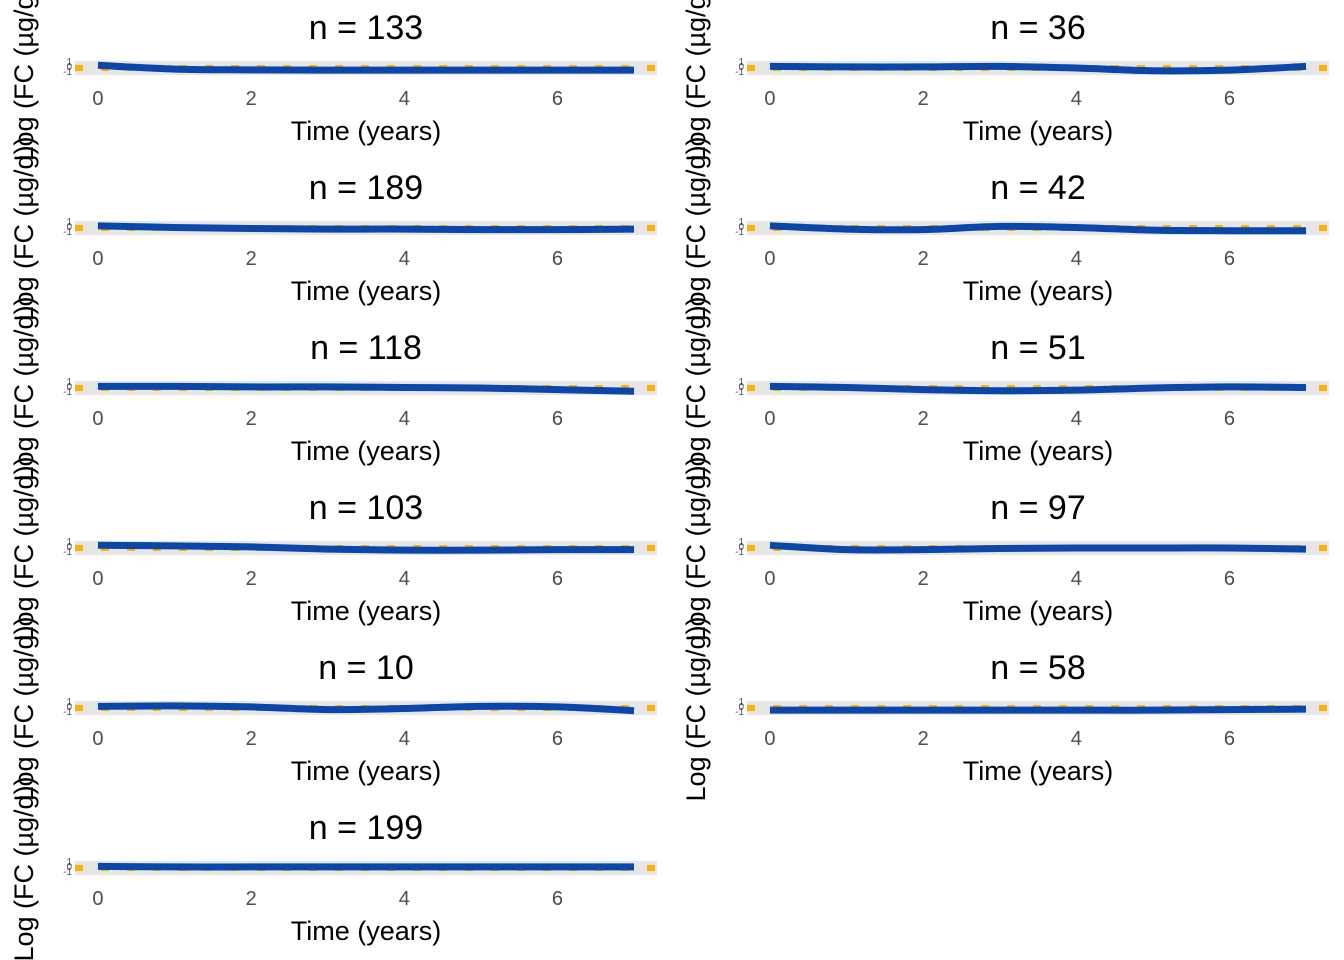  Describe the element at coordinates (1037, 28) in the screenshot. I see `panel-title: n = 36` at that location.